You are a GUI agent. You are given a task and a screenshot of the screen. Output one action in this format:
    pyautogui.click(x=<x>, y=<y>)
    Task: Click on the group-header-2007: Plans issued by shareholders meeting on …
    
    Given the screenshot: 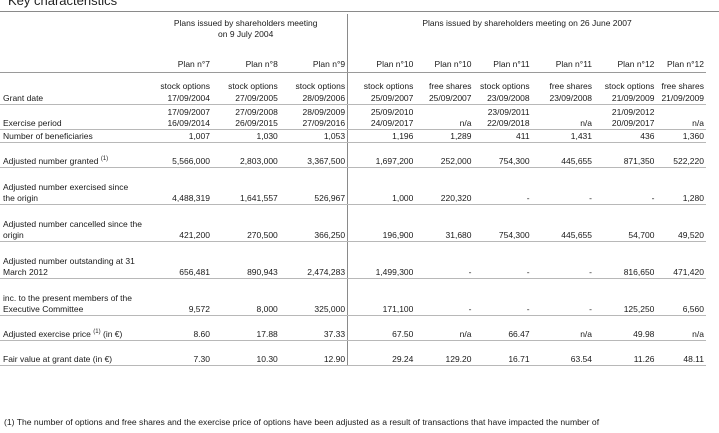 What is the action you would take?
    pyautogui.click(x=526, y=32)
    